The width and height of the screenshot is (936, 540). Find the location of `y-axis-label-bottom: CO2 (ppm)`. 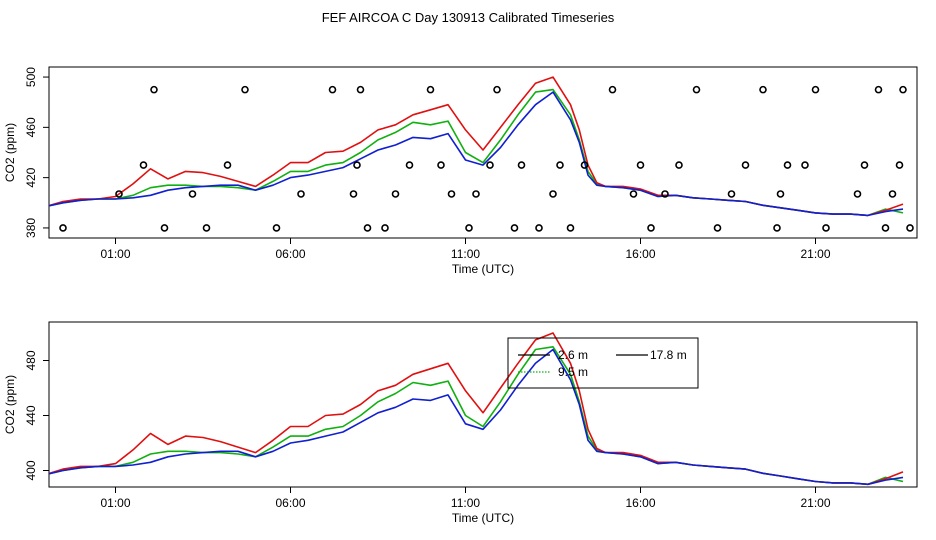

y-axis-label-bottom: CO2 (ppm) is located at coordinates (10, 404).